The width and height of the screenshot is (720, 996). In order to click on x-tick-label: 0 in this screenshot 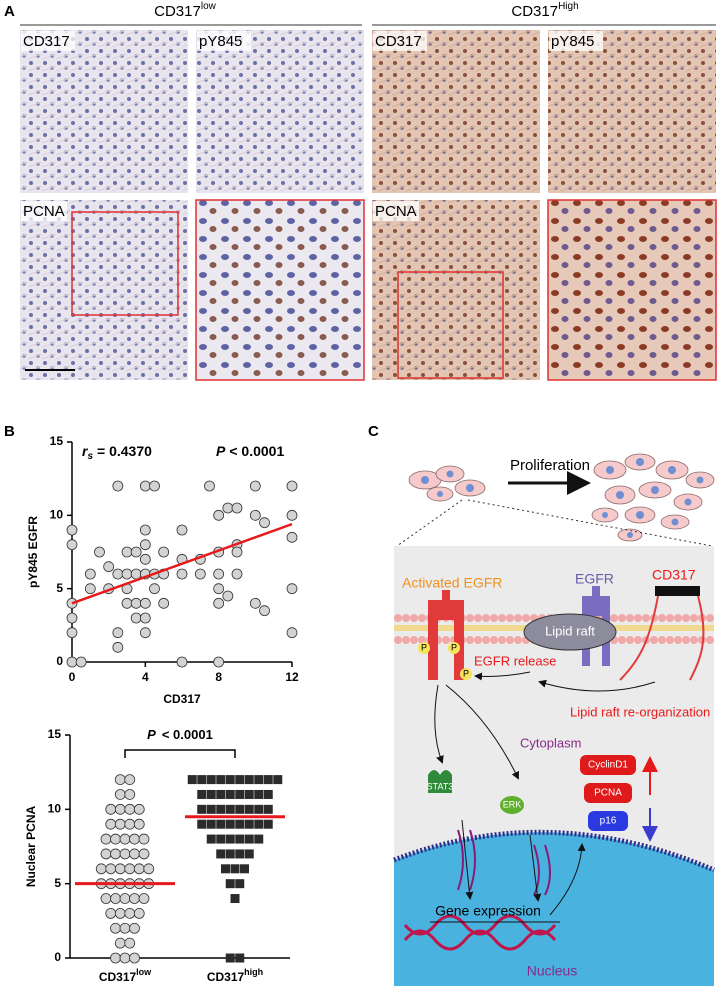, I will do `click(72, 677)`.